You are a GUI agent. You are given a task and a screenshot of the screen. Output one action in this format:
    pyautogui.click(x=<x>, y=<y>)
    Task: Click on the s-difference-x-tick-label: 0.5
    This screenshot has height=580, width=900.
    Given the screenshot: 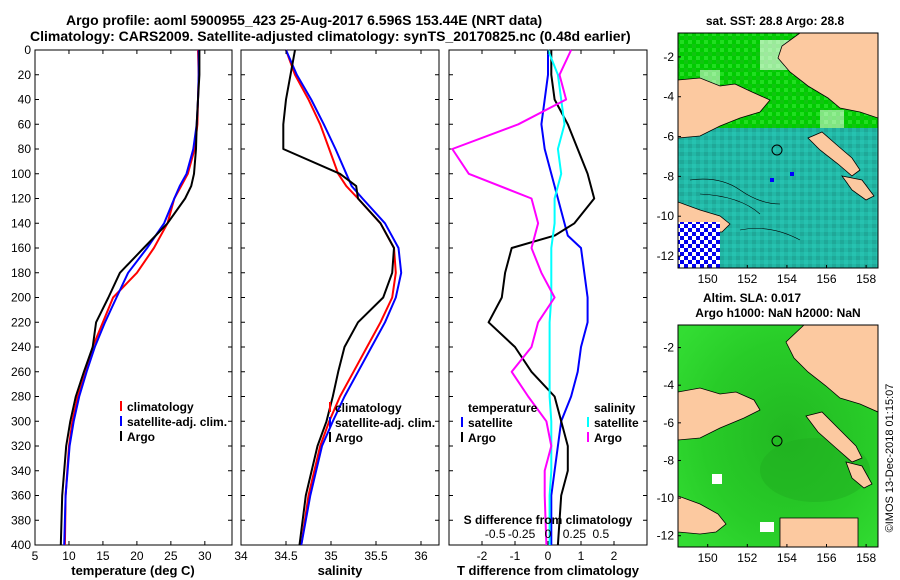 What is the action you would take?
    pyautogui.click(x=600, y=534)
    